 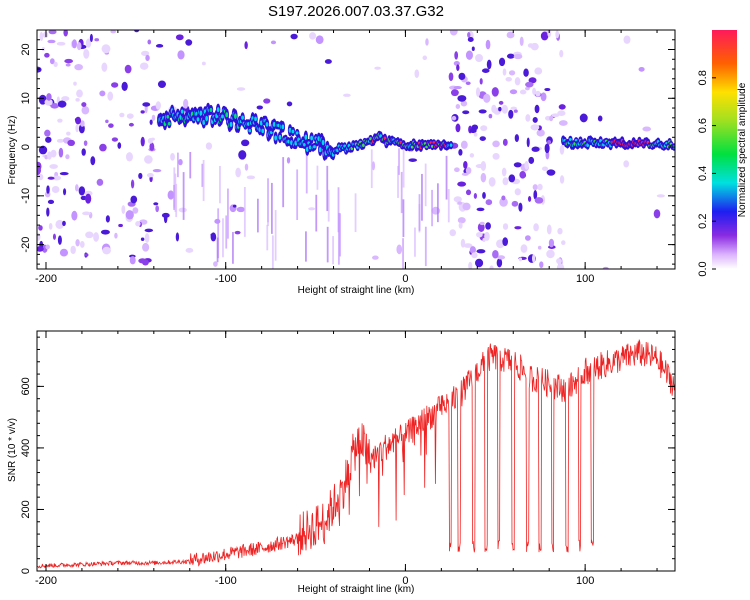 What do you see at coordinates (26, 448) in the screenshot?
I see `y-tick-label: 400` at bounding box center [26, 448].